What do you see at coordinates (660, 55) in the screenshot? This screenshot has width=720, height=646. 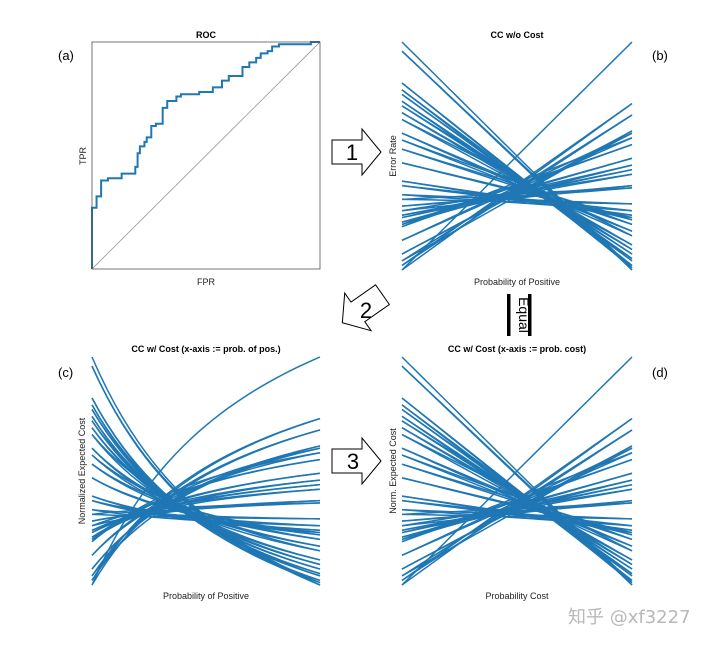 I see `panel-b-letter: (b)` at bounding box center [660, 55].